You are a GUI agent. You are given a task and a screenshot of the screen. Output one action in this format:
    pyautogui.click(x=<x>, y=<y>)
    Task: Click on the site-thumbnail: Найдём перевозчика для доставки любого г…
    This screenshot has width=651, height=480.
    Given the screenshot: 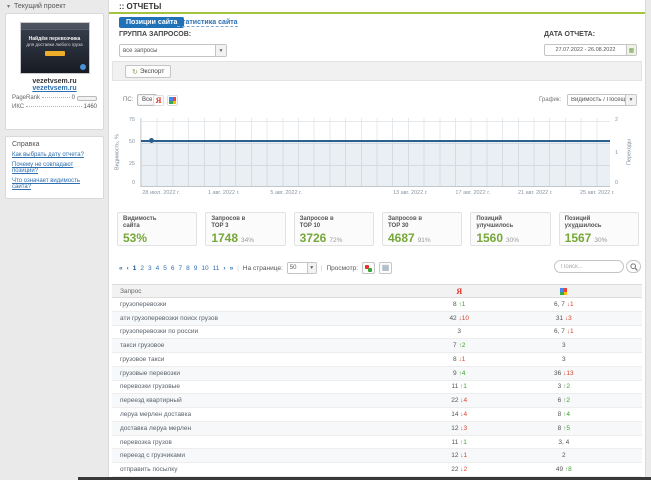 What is the action you would take?
    pyautogui.click(x=54, y=48)
    